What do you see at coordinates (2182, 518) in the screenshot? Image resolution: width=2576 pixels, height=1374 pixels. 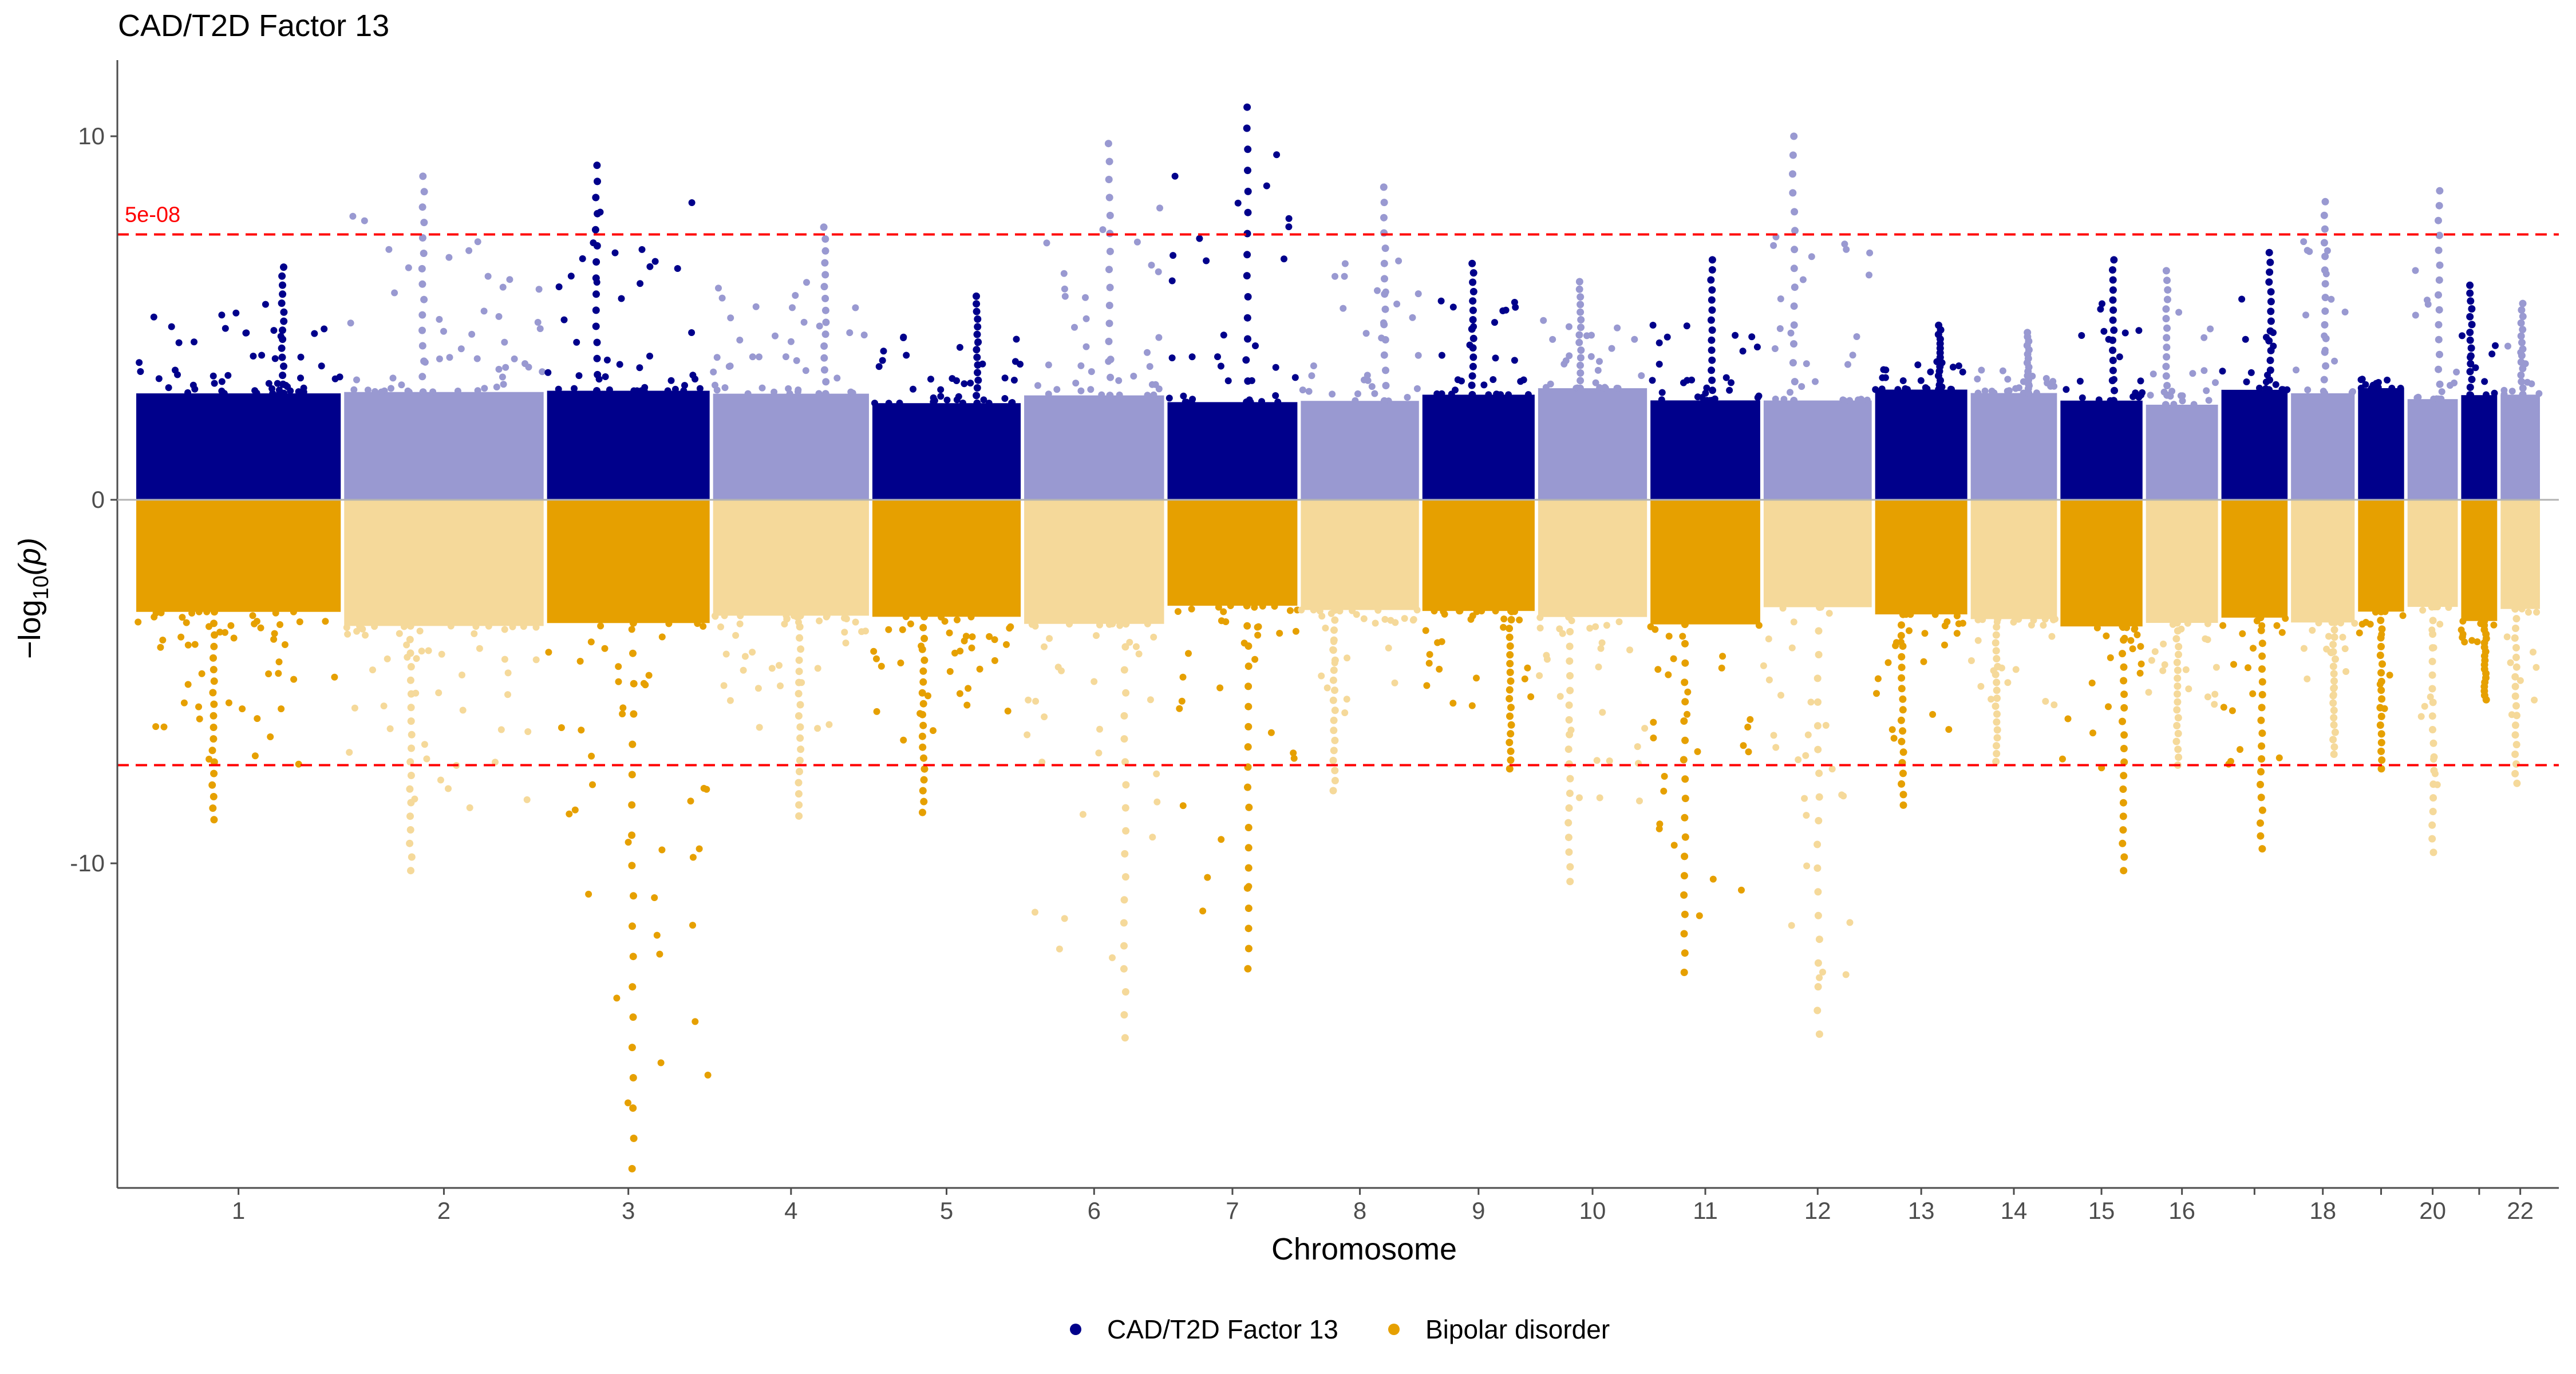 I see `chromosome-16-points` at bounding box center [2182, 518].